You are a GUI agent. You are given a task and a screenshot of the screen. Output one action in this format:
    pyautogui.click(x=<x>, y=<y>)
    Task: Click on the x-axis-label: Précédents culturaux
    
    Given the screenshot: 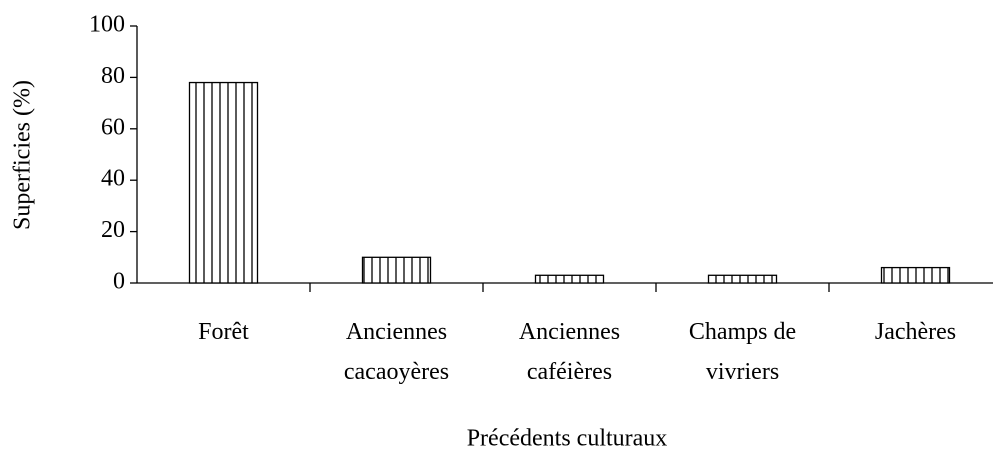 What is the action you would take?
    pyautogui.click(x=567, y=439)
    